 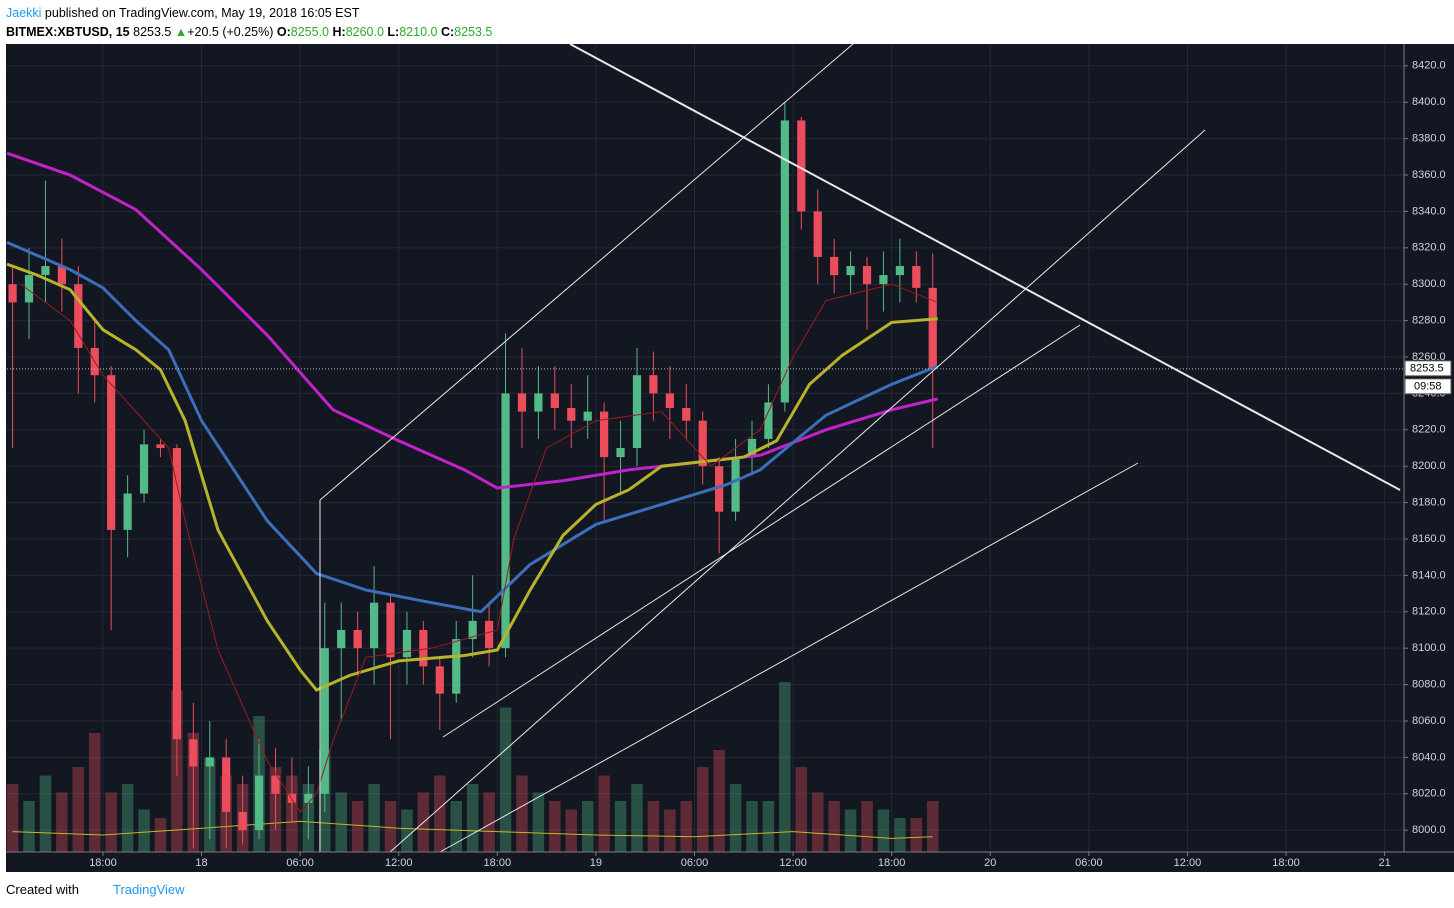 What do you see at coordinates (300, 863) in the screenshot?
I see `x-tick-label: 06:00` at bounding box center [300, 863].